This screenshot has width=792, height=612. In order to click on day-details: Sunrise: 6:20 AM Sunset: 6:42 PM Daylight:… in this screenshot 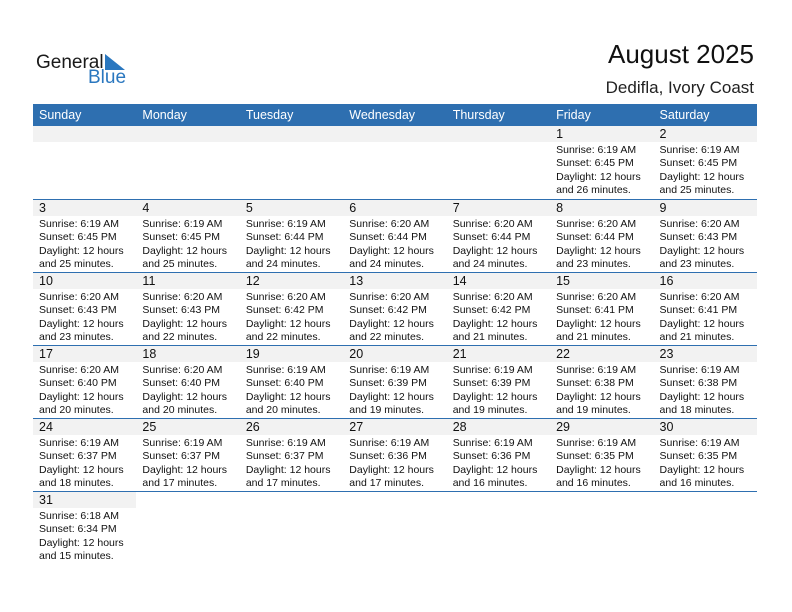, I will do `click(394, 317)`.